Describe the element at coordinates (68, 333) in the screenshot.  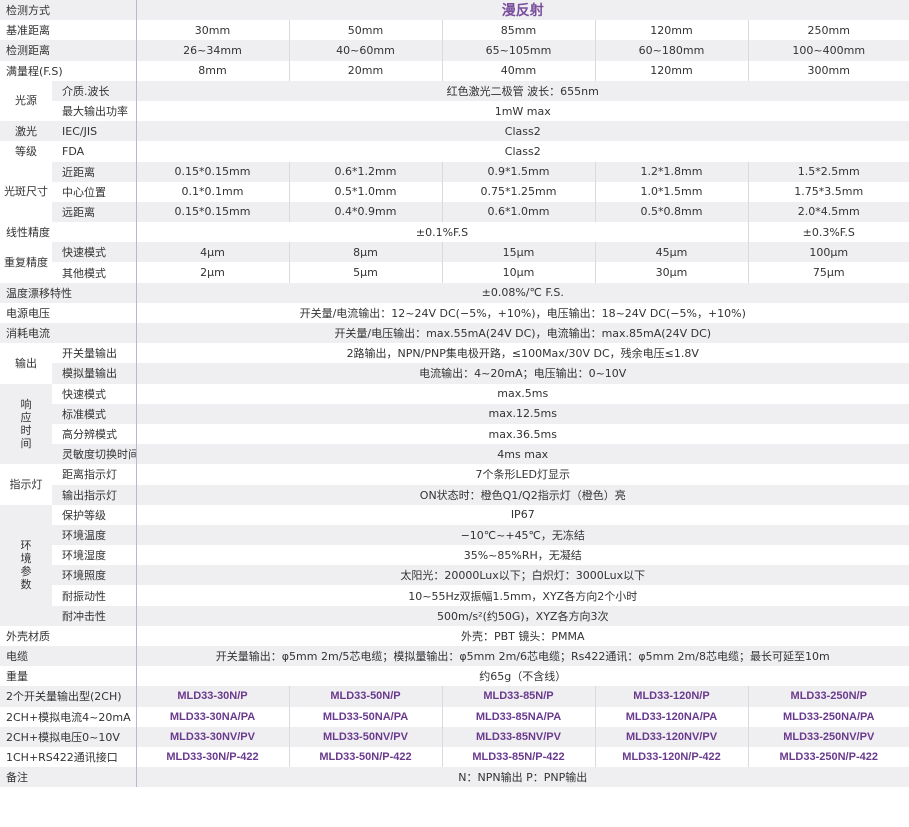
I see `row-label: 消耗电流` at that location.